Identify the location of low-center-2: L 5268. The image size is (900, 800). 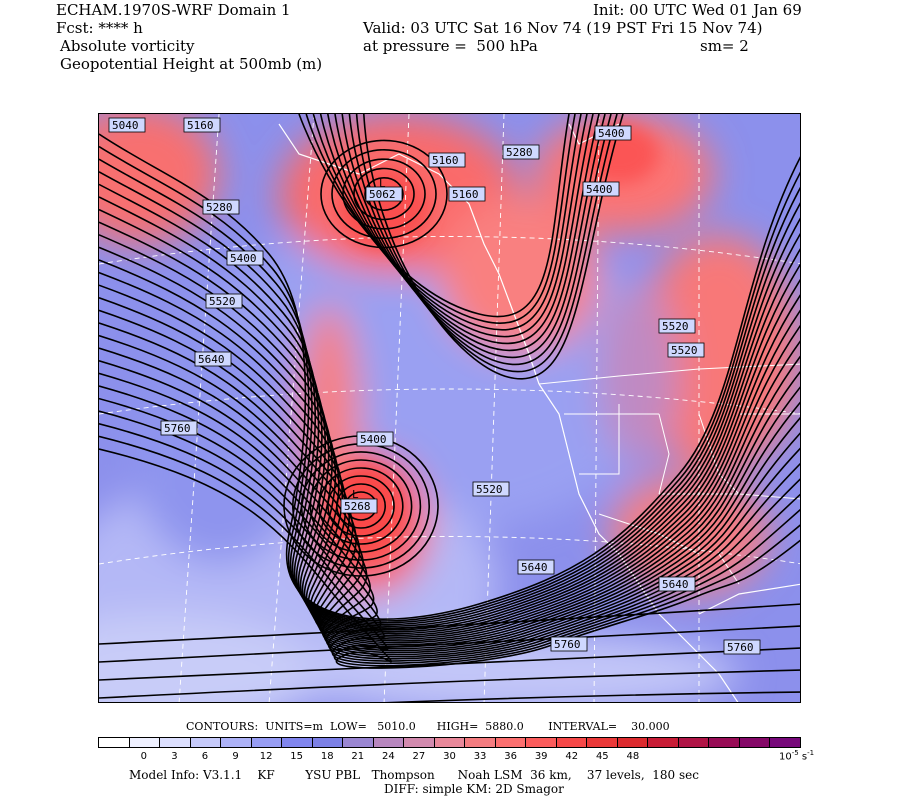
(359, 501).